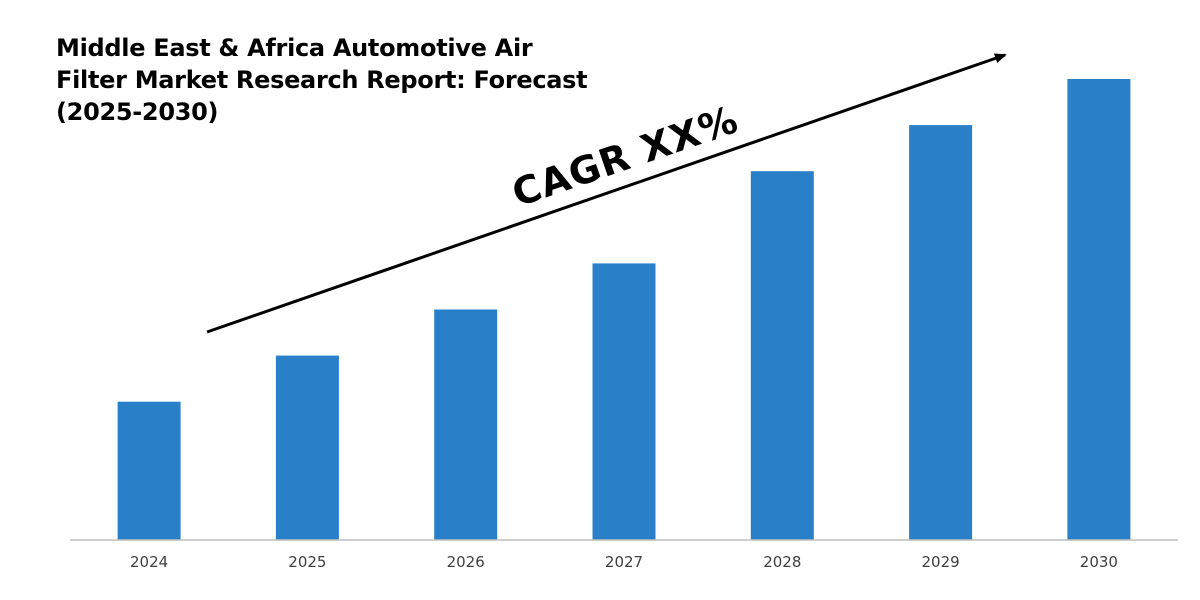  I want to click on bar-2026, so click(466, 424).